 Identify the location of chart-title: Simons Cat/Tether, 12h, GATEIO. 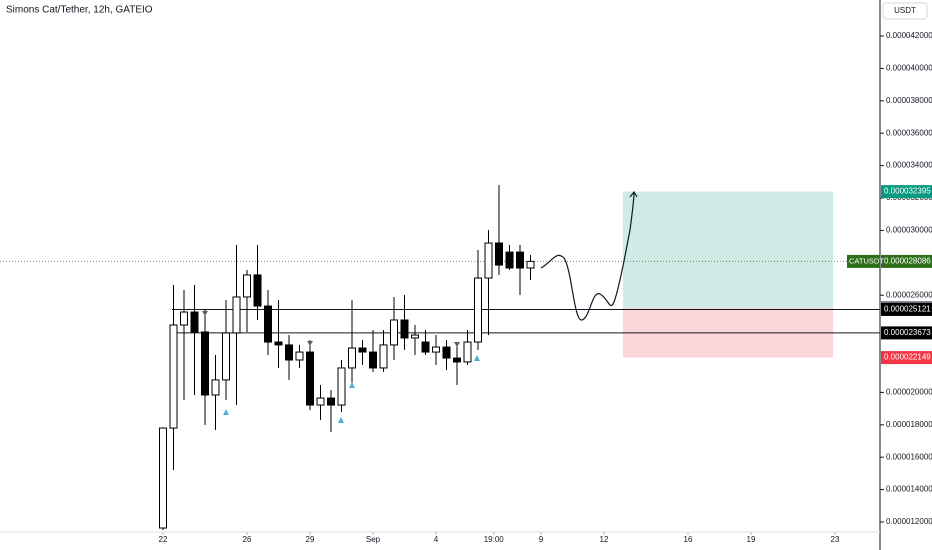
(79, 10).